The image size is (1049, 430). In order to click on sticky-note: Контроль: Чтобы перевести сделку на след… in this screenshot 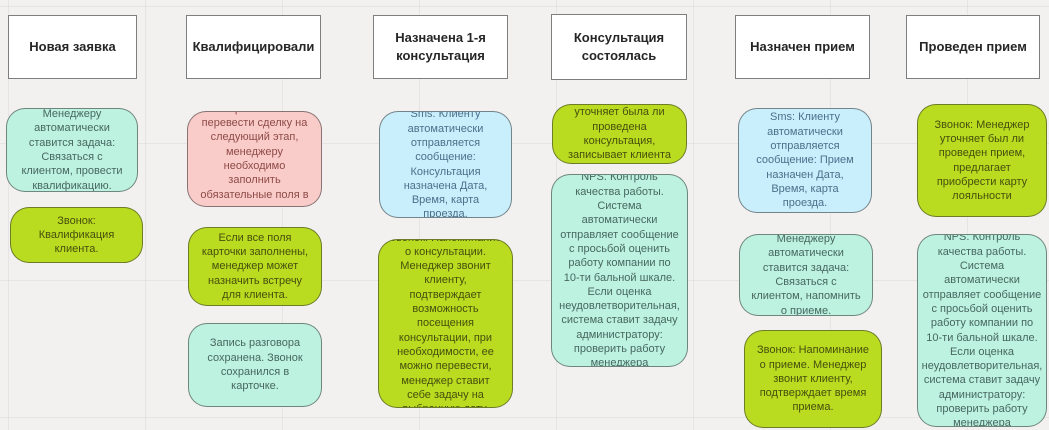, I will do `click(254, 159)`.